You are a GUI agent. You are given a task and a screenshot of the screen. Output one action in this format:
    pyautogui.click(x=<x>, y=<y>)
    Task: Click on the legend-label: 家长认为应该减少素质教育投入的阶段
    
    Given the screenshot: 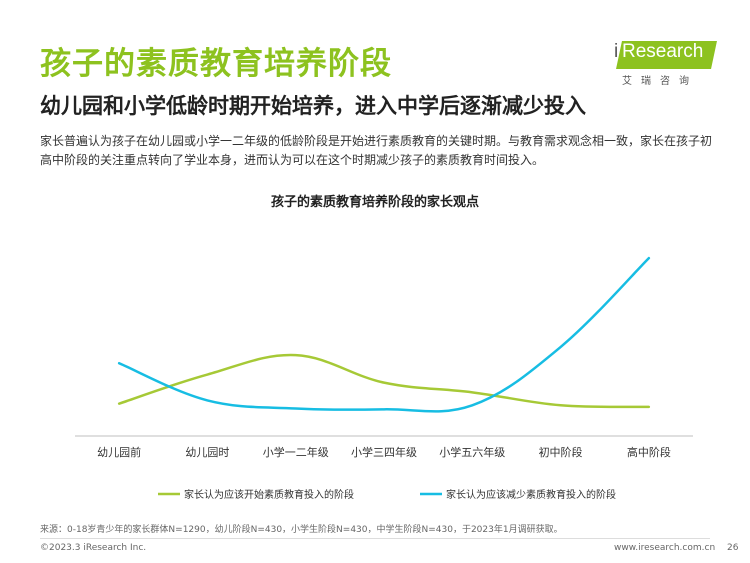 What is the action you would take?
    pyautogui.click(x=531, y=494)
    